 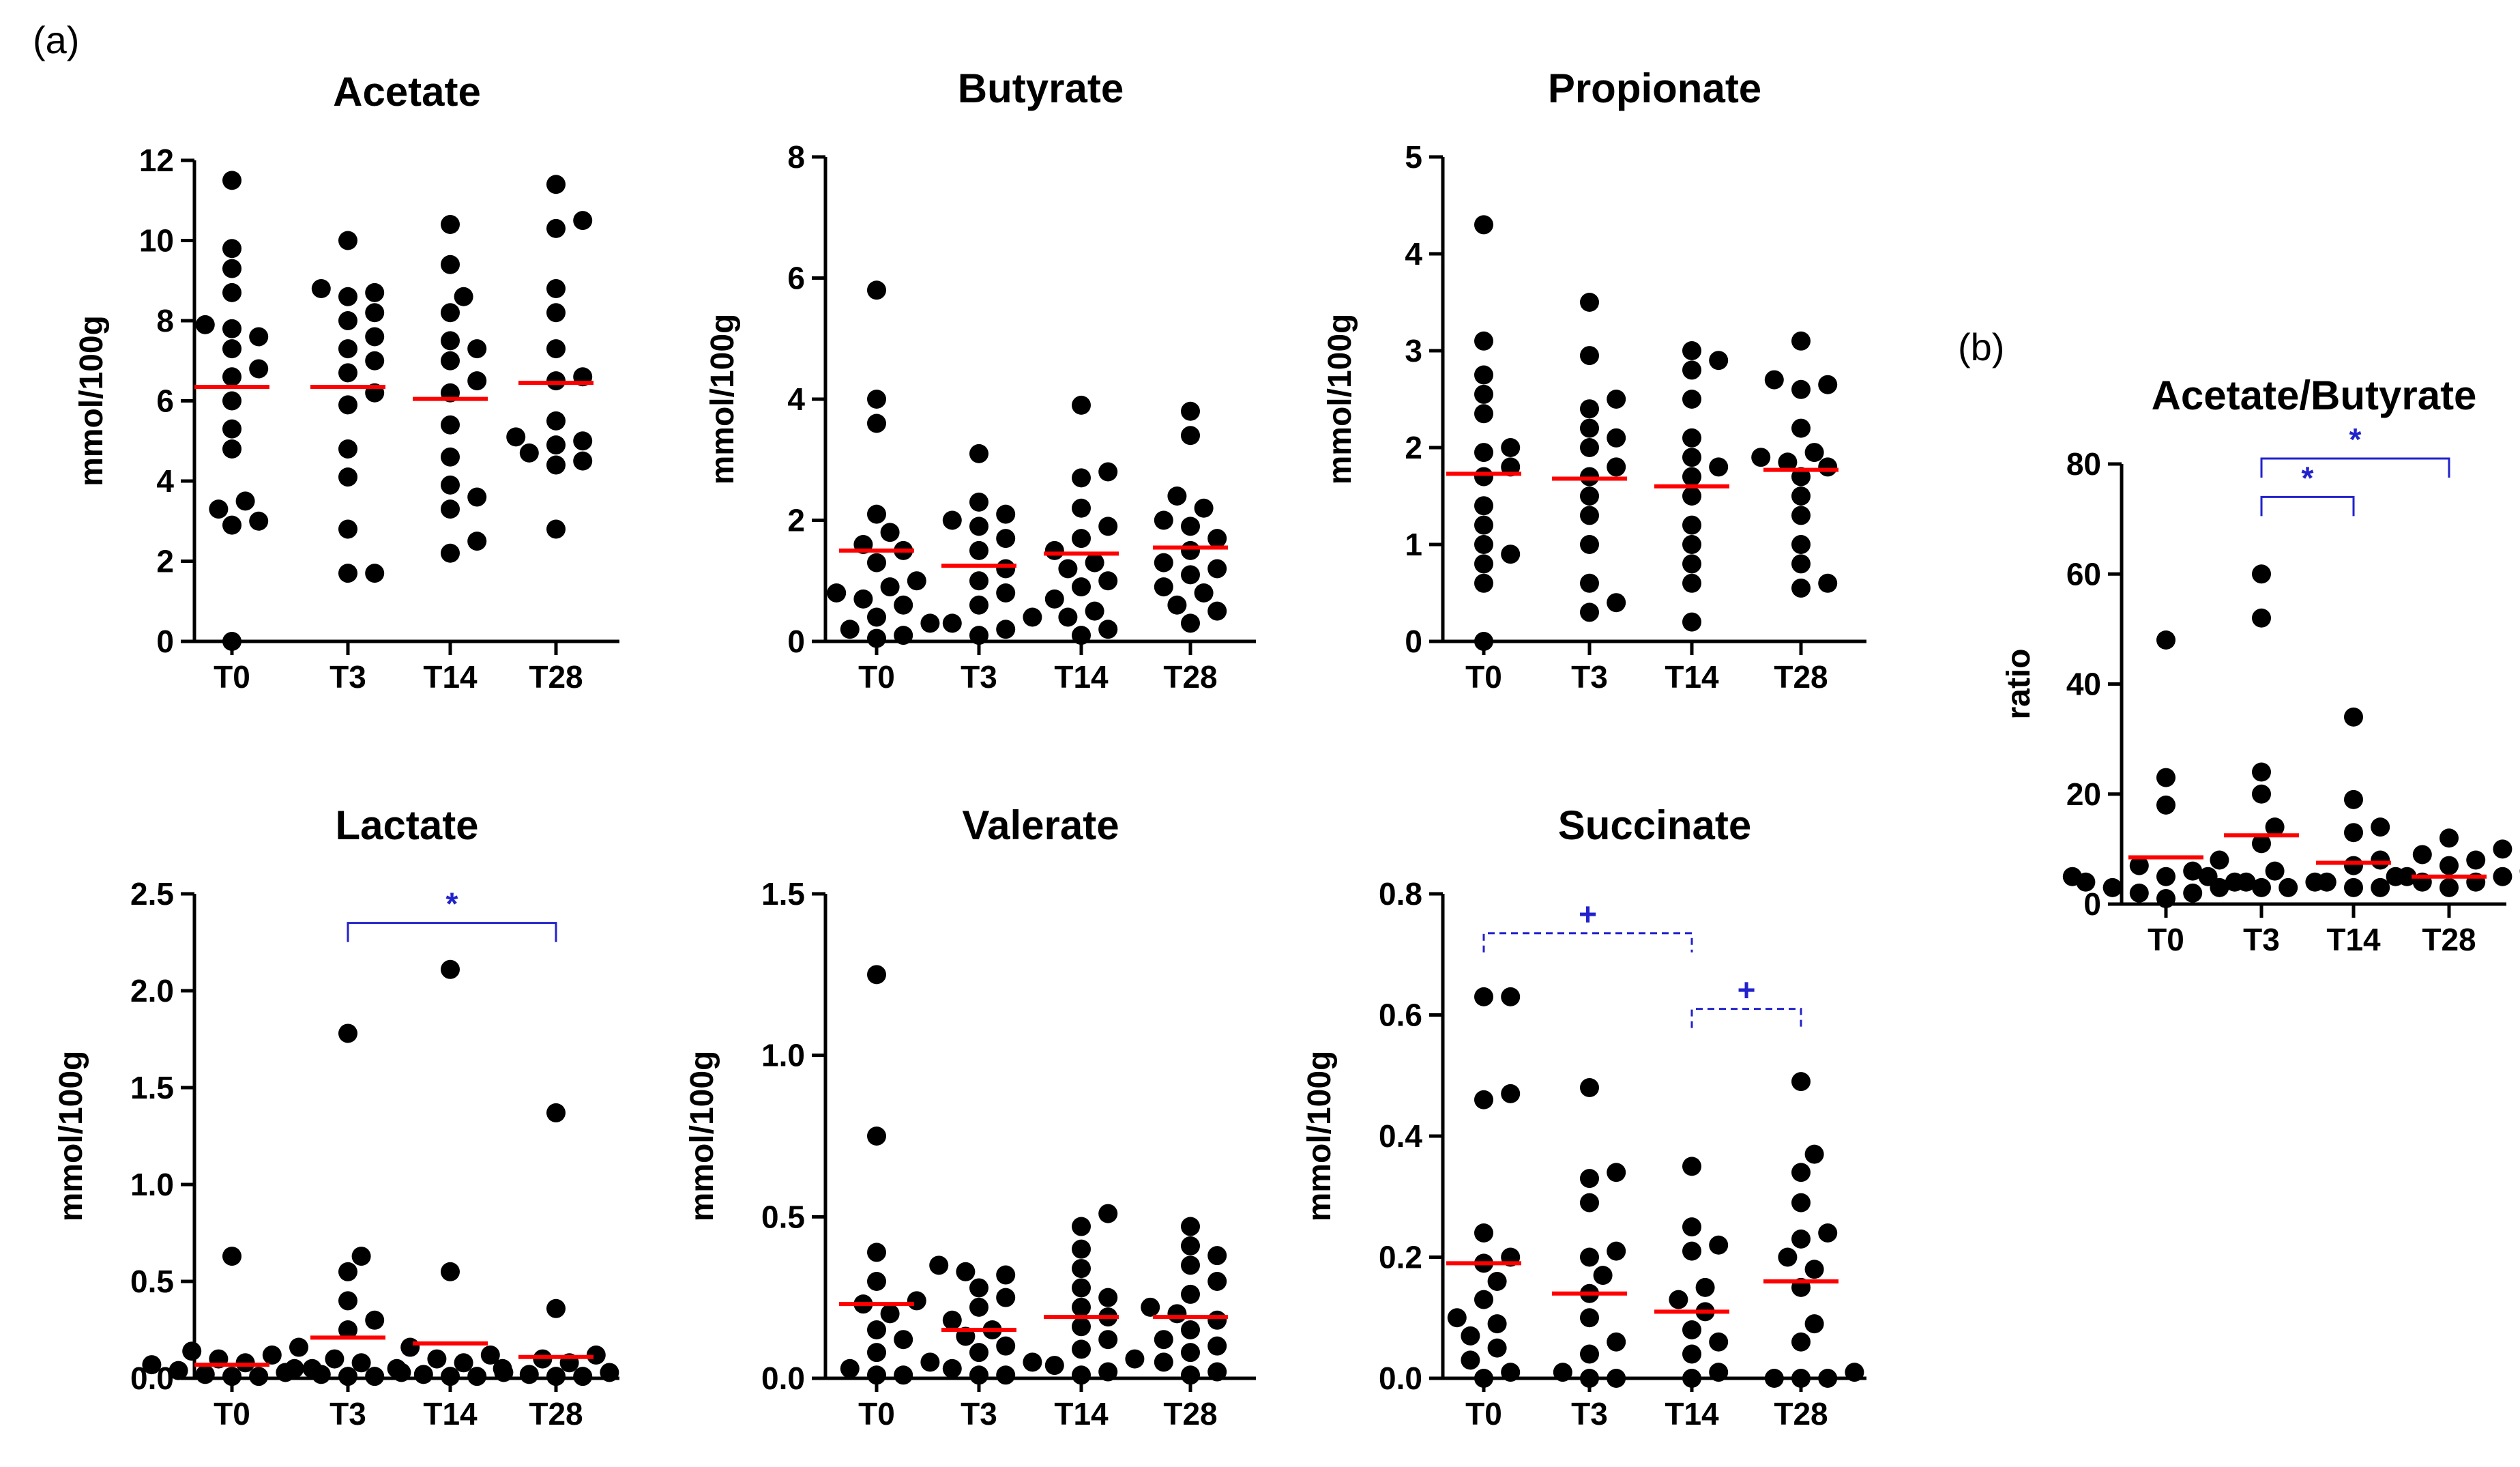 I want to click on y-tick-label: 1.5, so click(x=152, y=1087).